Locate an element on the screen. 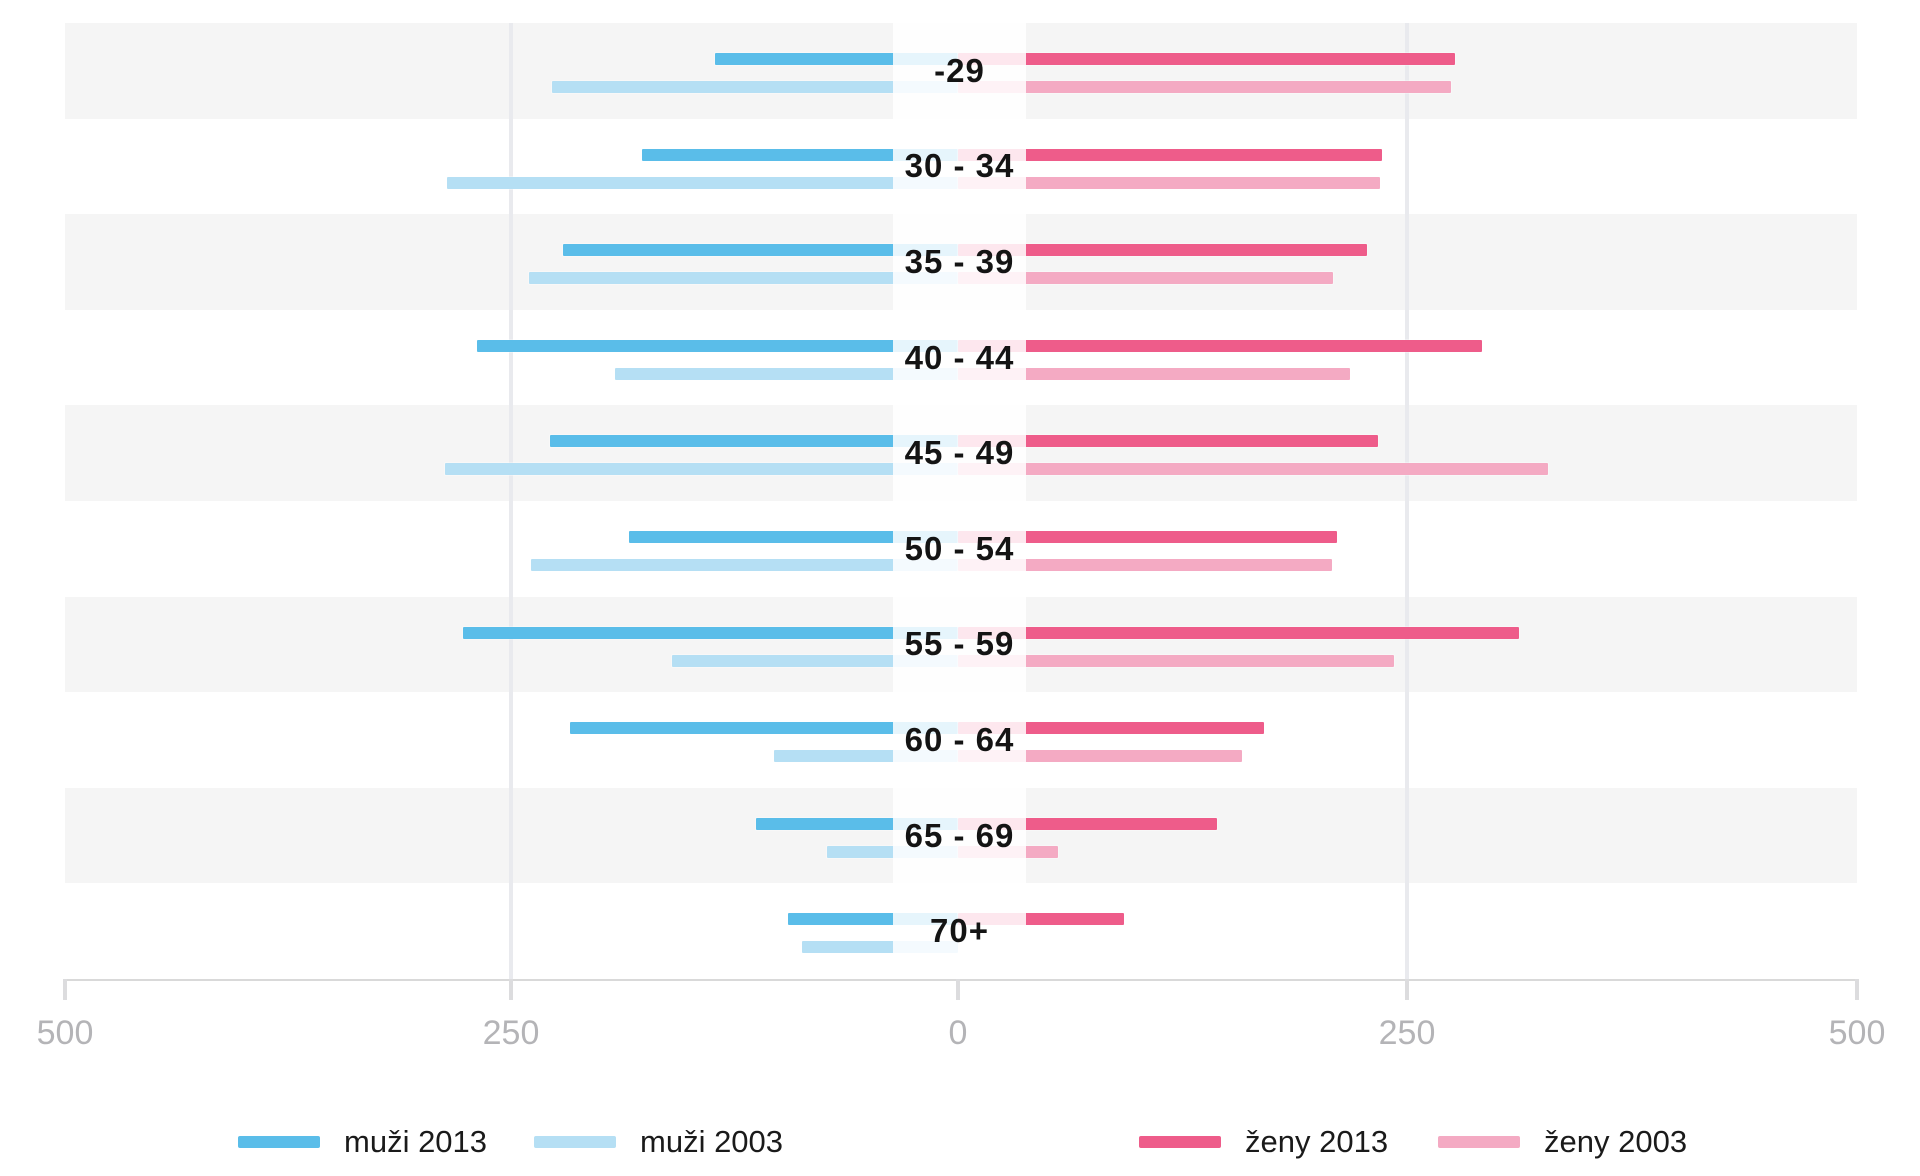  category-label--29: -29 is located at coordinates (959, 70).